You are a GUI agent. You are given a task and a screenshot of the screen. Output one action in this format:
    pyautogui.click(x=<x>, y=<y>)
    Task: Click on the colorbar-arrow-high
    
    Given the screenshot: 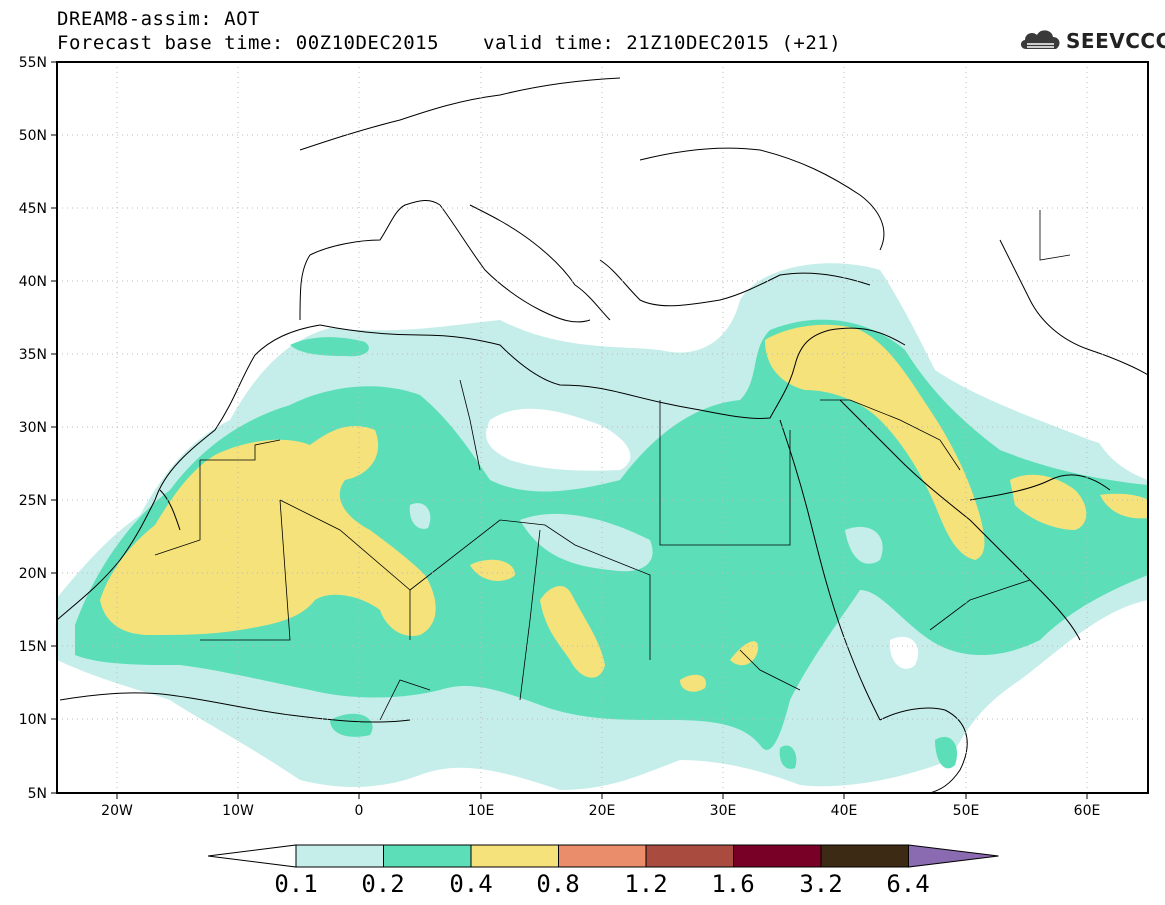 What is the action you would take?
    pyautogui.click(x=953, y=856)
    